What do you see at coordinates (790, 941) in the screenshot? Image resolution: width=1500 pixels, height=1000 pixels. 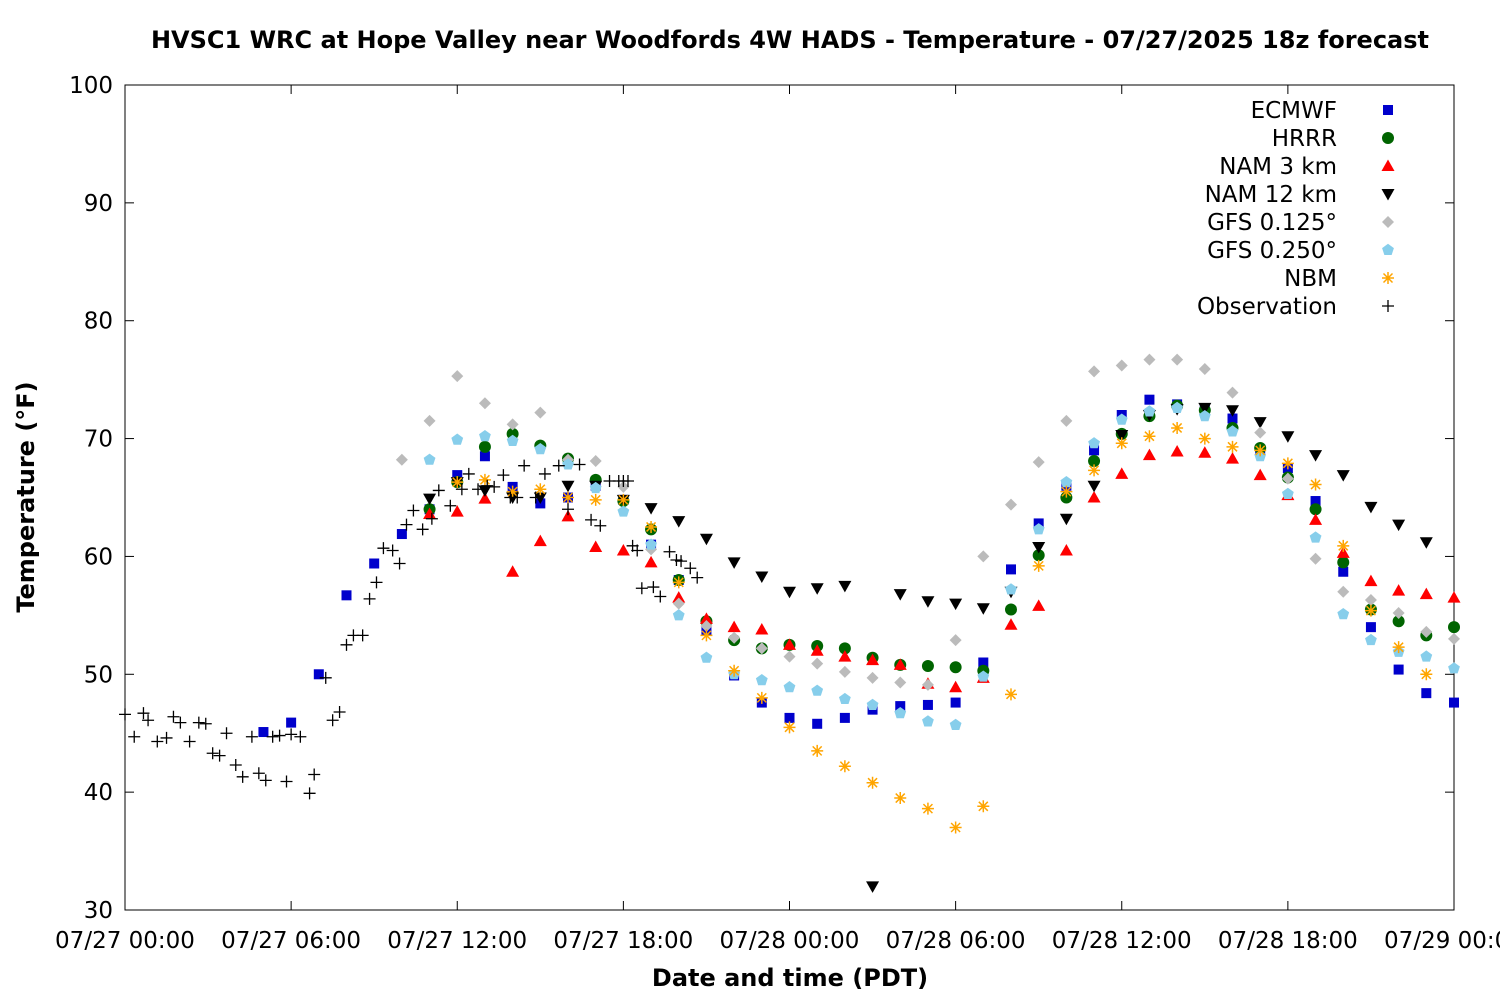 I see `x-tick-label: 07/28 00:00` at bounding box center [790, 941].